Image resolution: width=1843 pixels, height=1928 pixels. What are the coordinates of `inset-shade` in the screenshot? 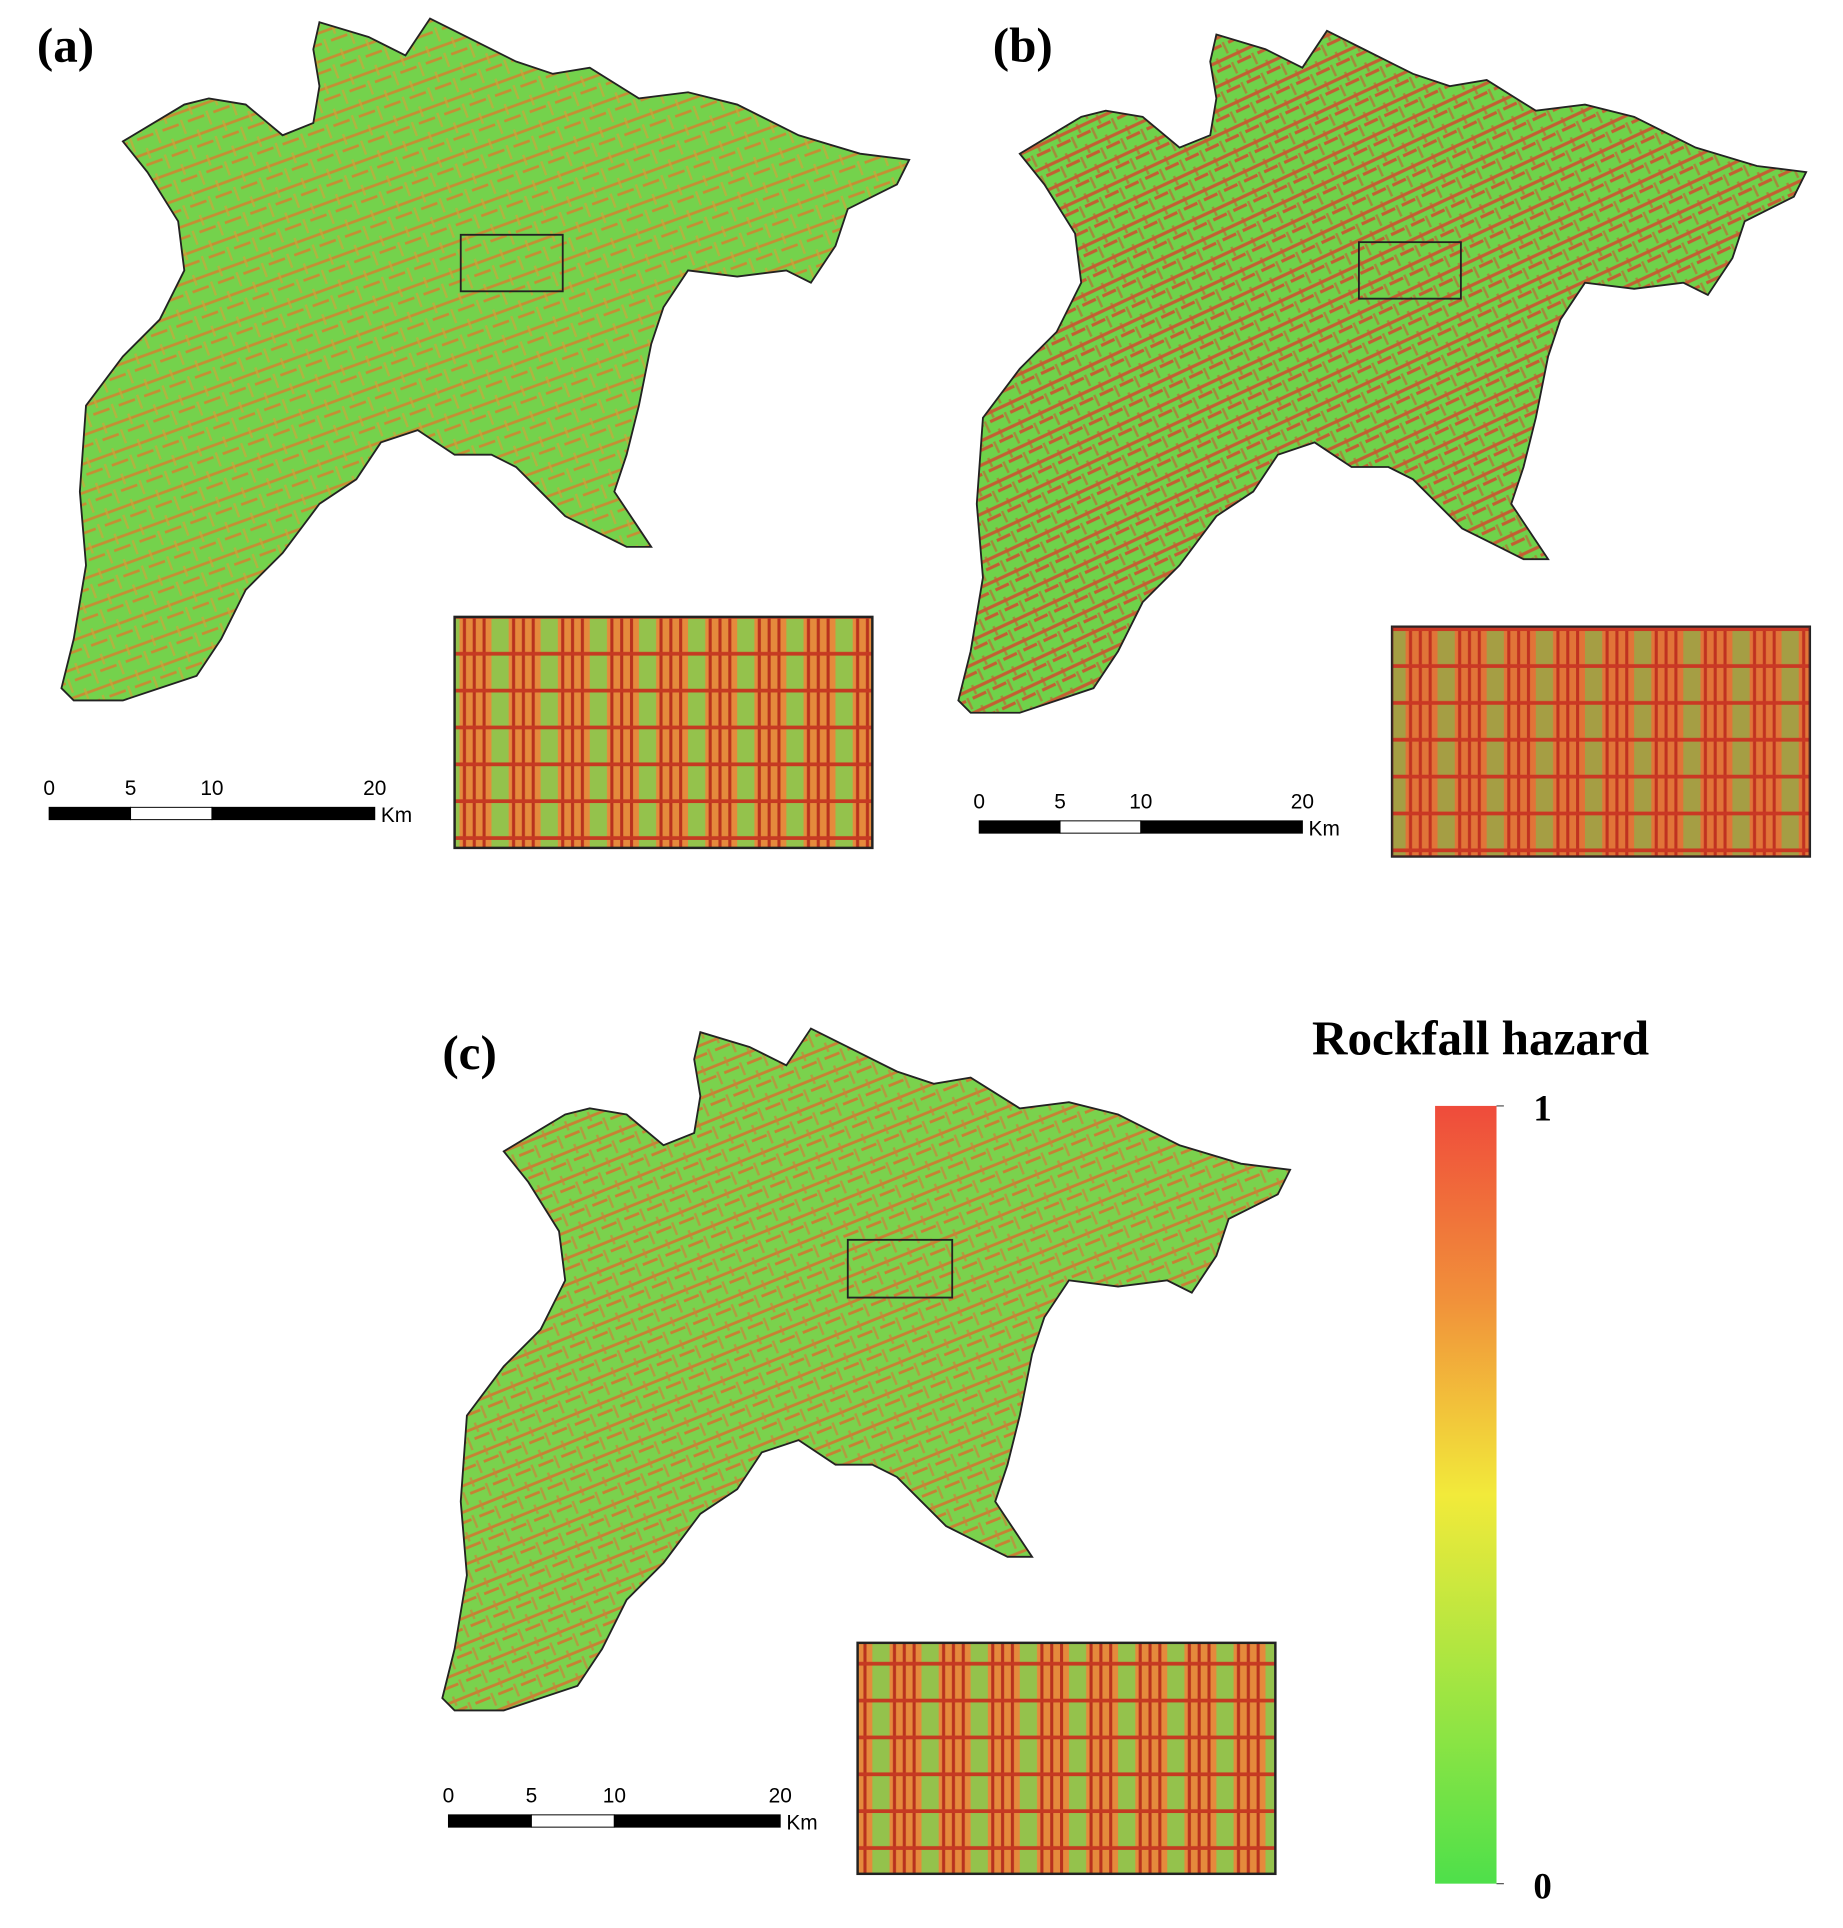 It's located at (1601, 741).